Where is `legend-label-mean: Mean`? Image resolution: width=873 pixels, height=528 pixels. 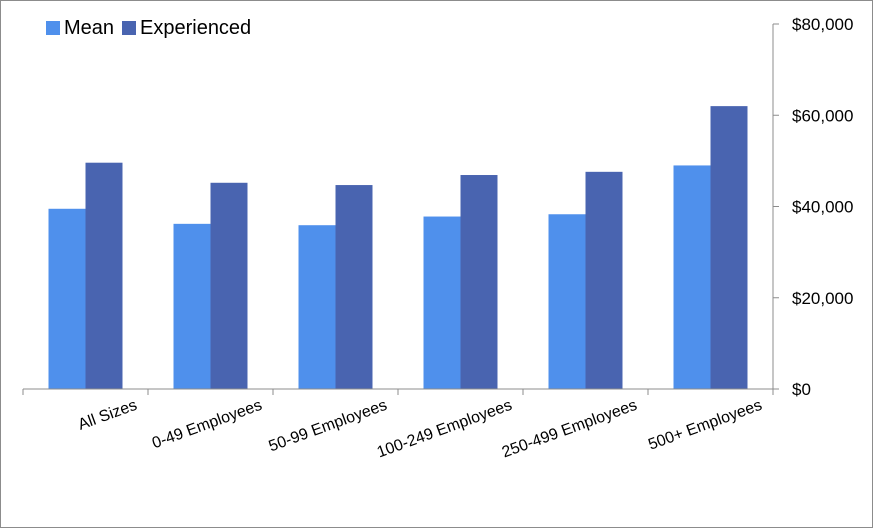
legend-label-mean: Mean is located at coordinates (89, 28).